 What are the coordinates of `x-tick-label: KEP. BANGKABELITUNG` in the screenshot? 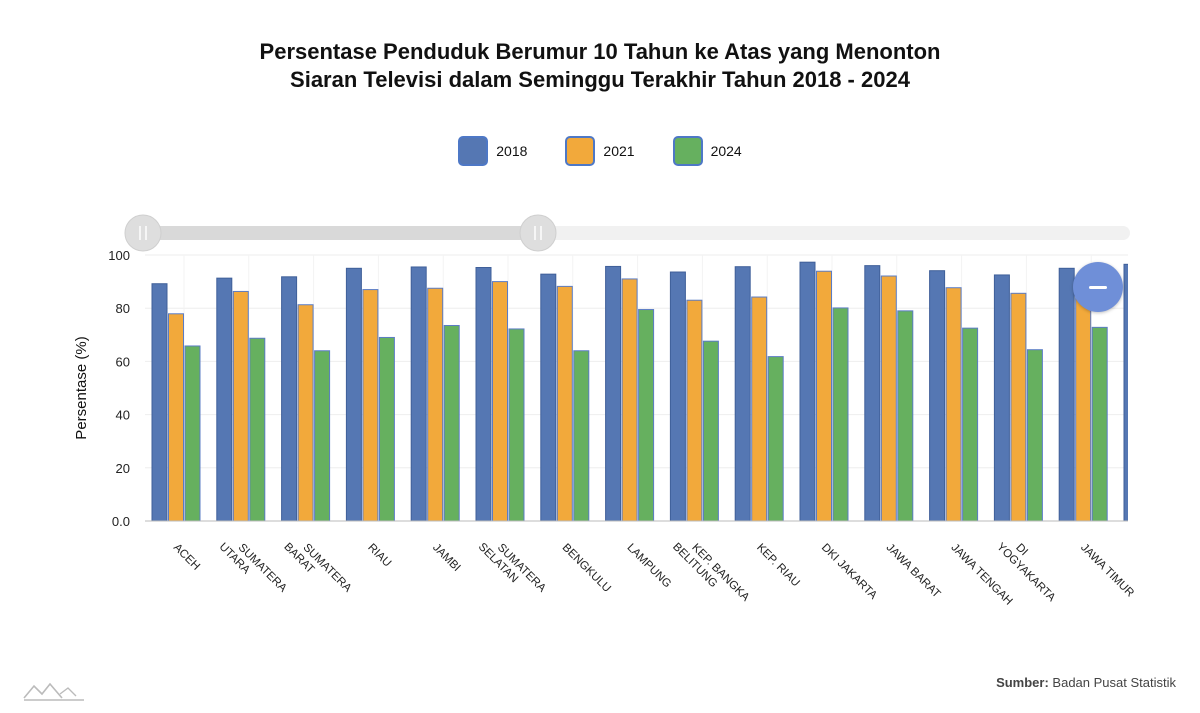 It's located at (710, 572).